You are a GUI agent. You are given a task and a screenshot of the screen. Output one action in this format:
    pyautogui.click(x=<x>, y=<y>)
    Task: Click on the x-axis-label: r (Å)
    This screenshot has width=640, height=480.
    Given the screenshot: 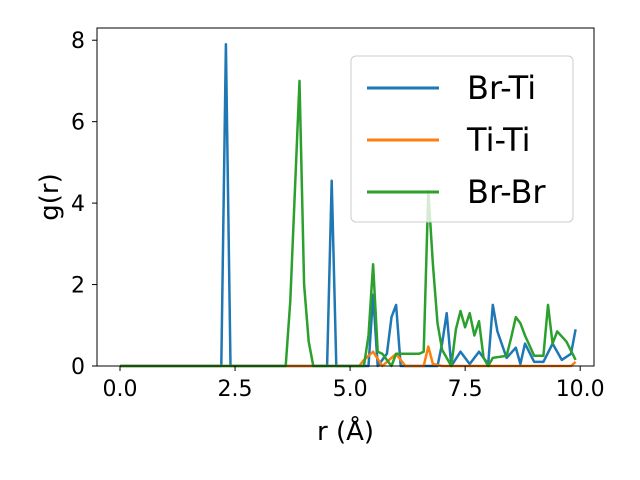 What is the action you would take?
    pyautogui.click(x=345, y=431)
    